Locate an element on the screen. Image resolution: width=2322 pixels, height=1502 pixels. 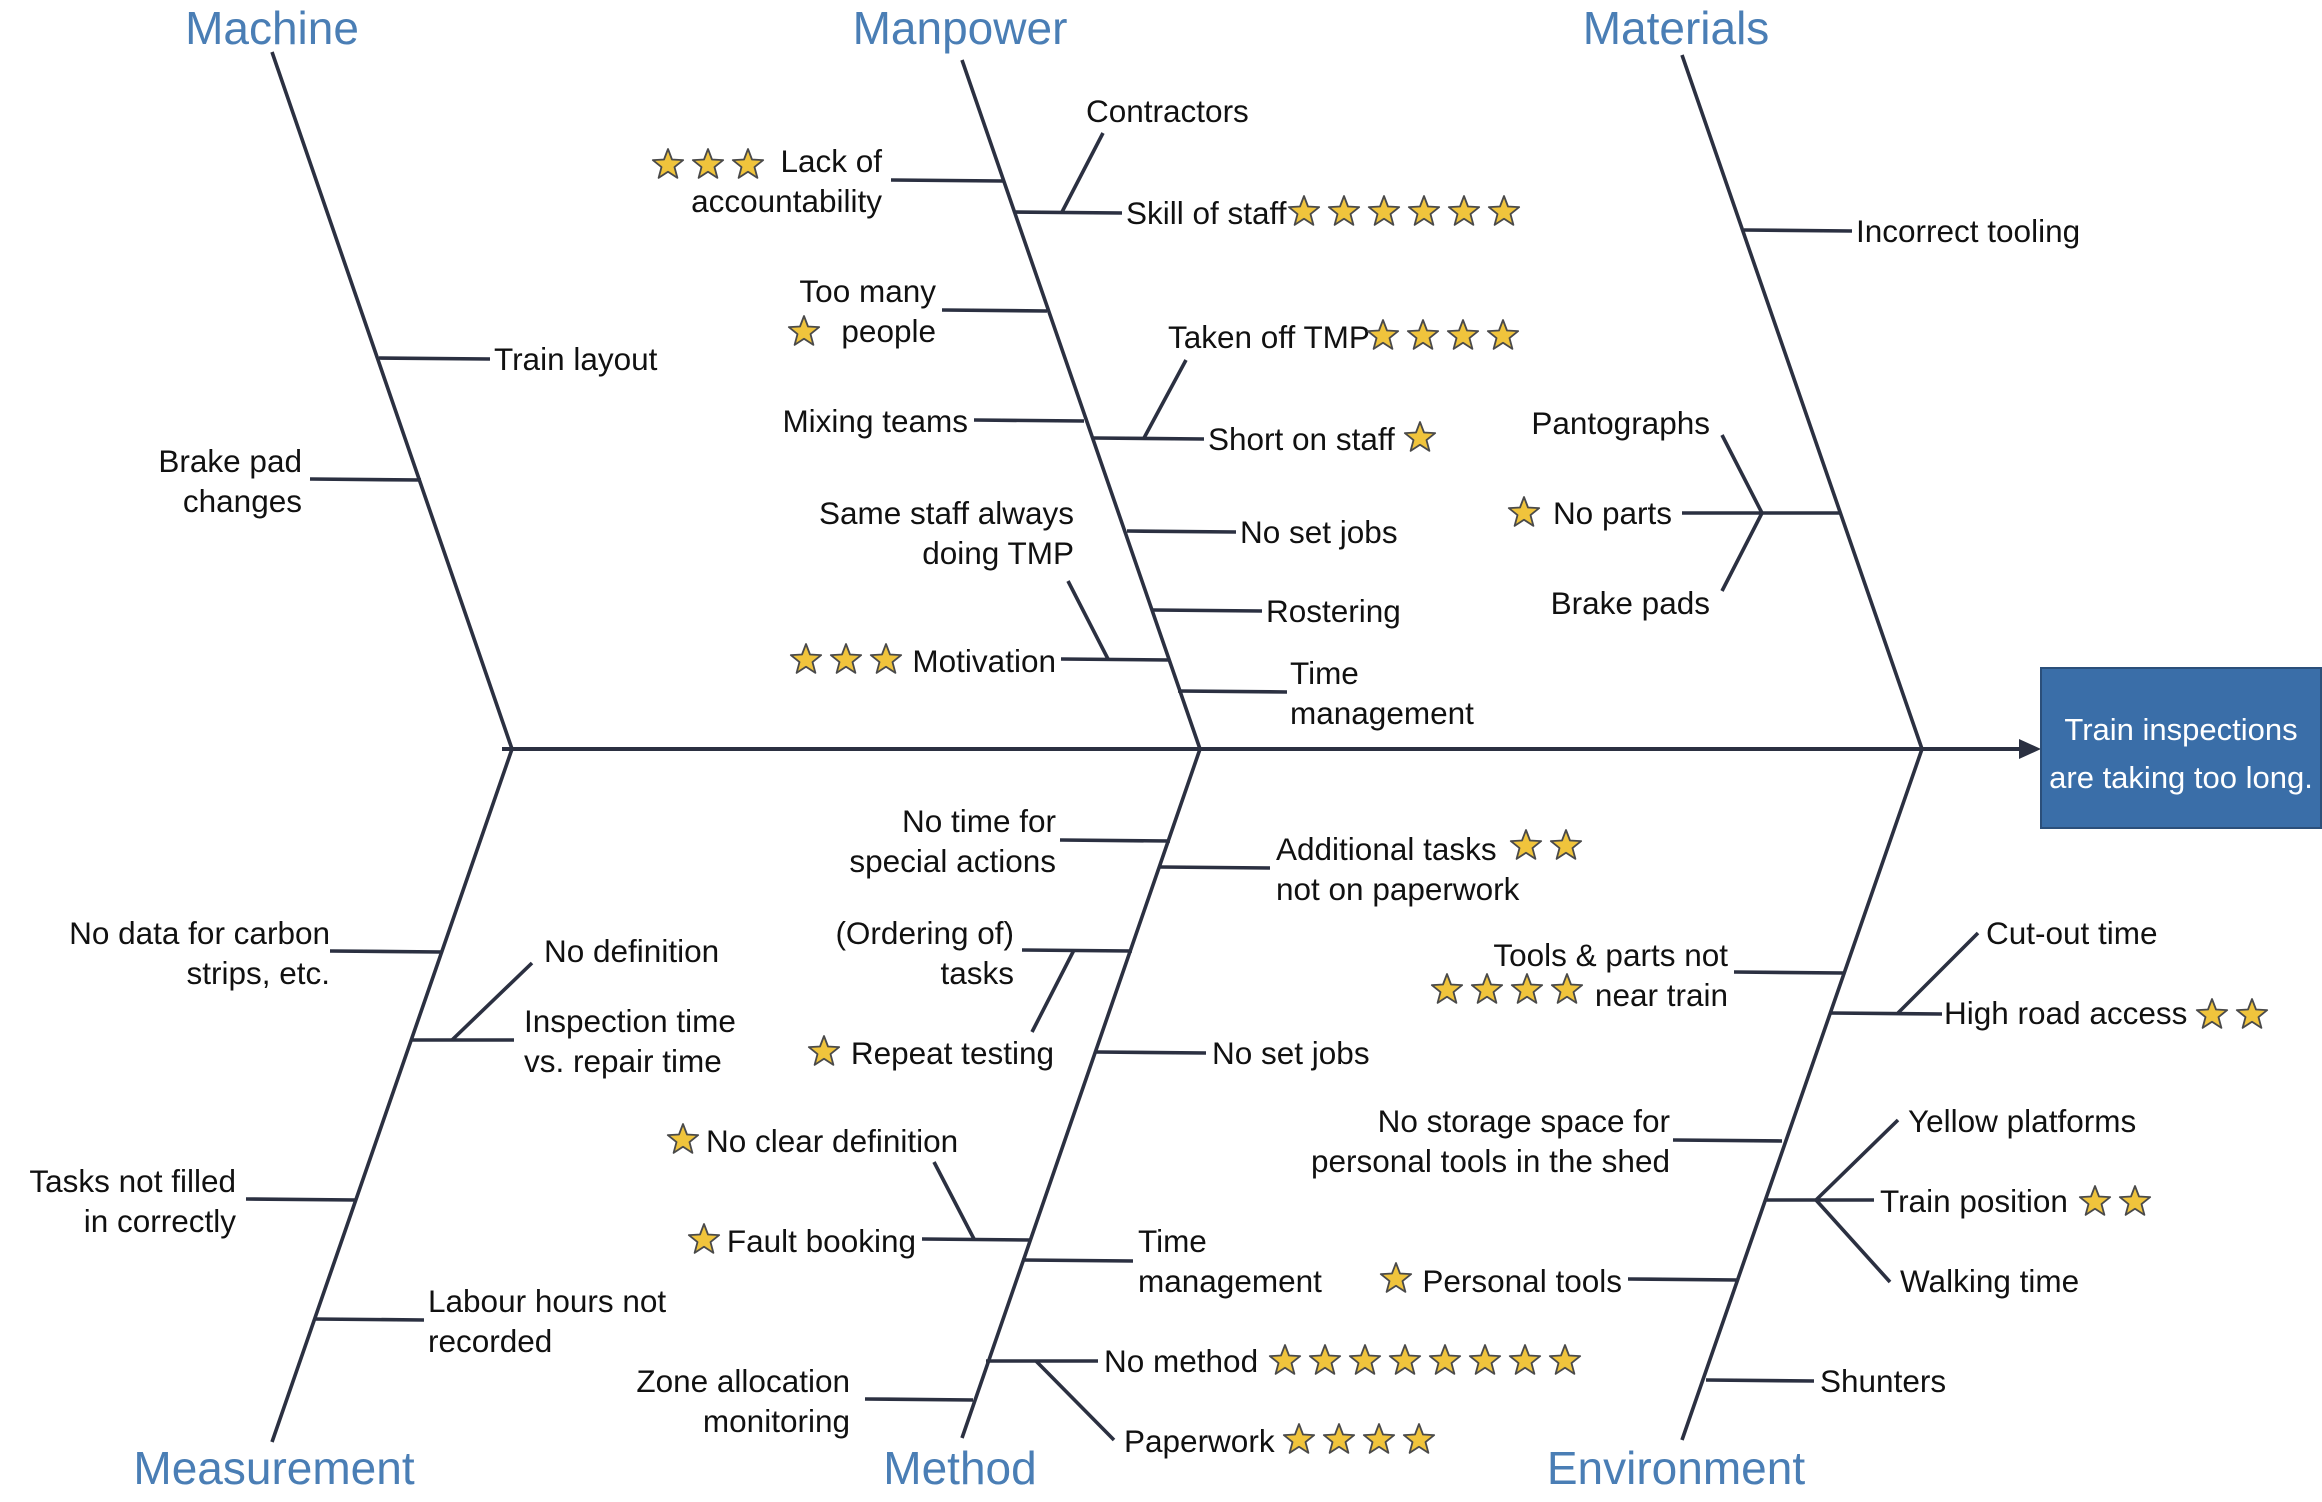
cause-zone-allocation-1: Zone allocation is located at coordinates (743, 1381).